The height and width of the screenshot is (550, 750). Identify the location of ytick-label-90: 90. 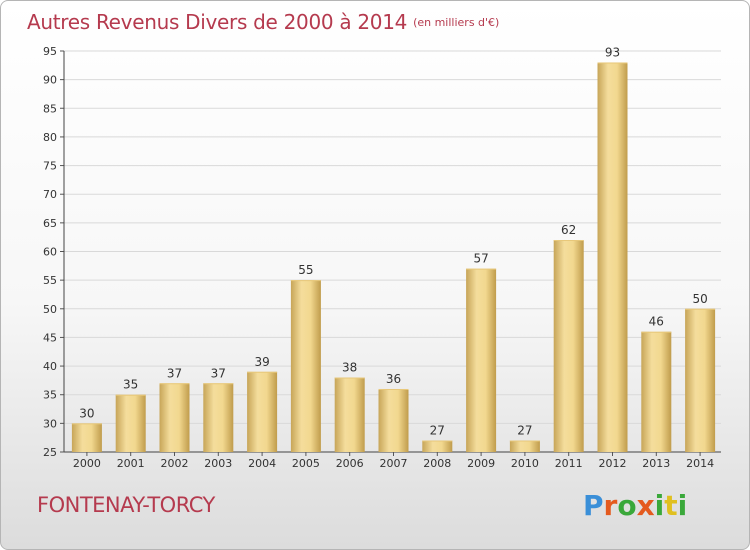
(50, 80).